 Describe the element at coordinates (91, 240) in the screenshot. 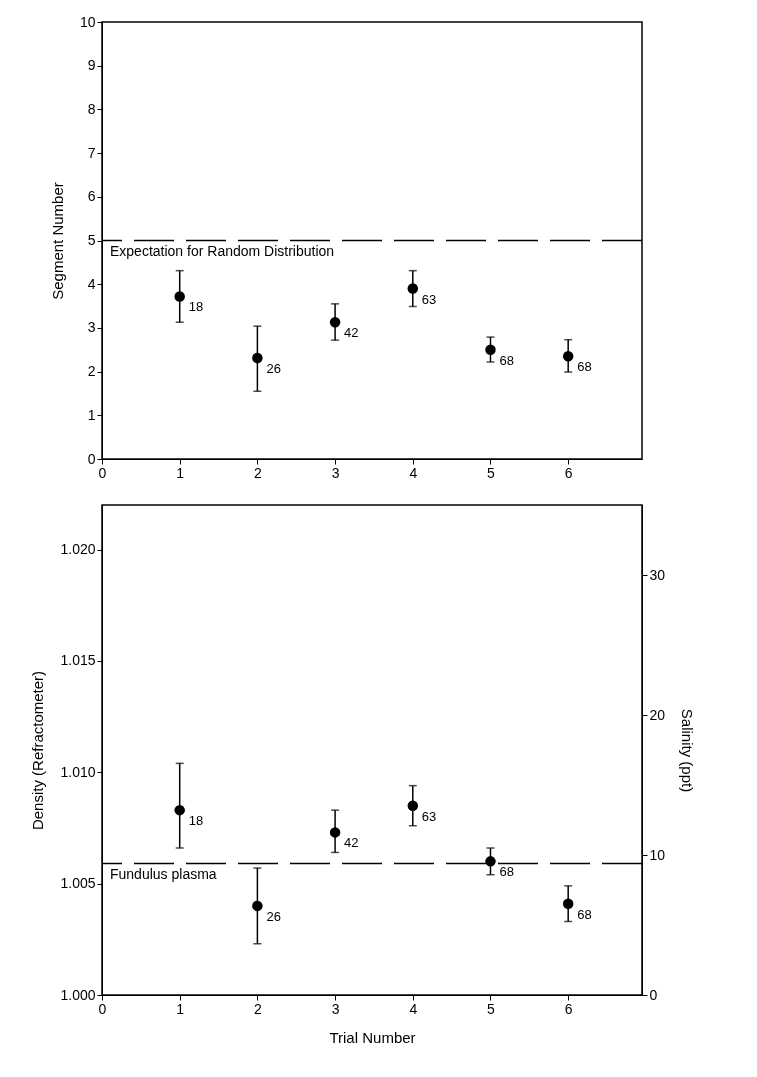

I see `y-tick-label: 5` at that location.